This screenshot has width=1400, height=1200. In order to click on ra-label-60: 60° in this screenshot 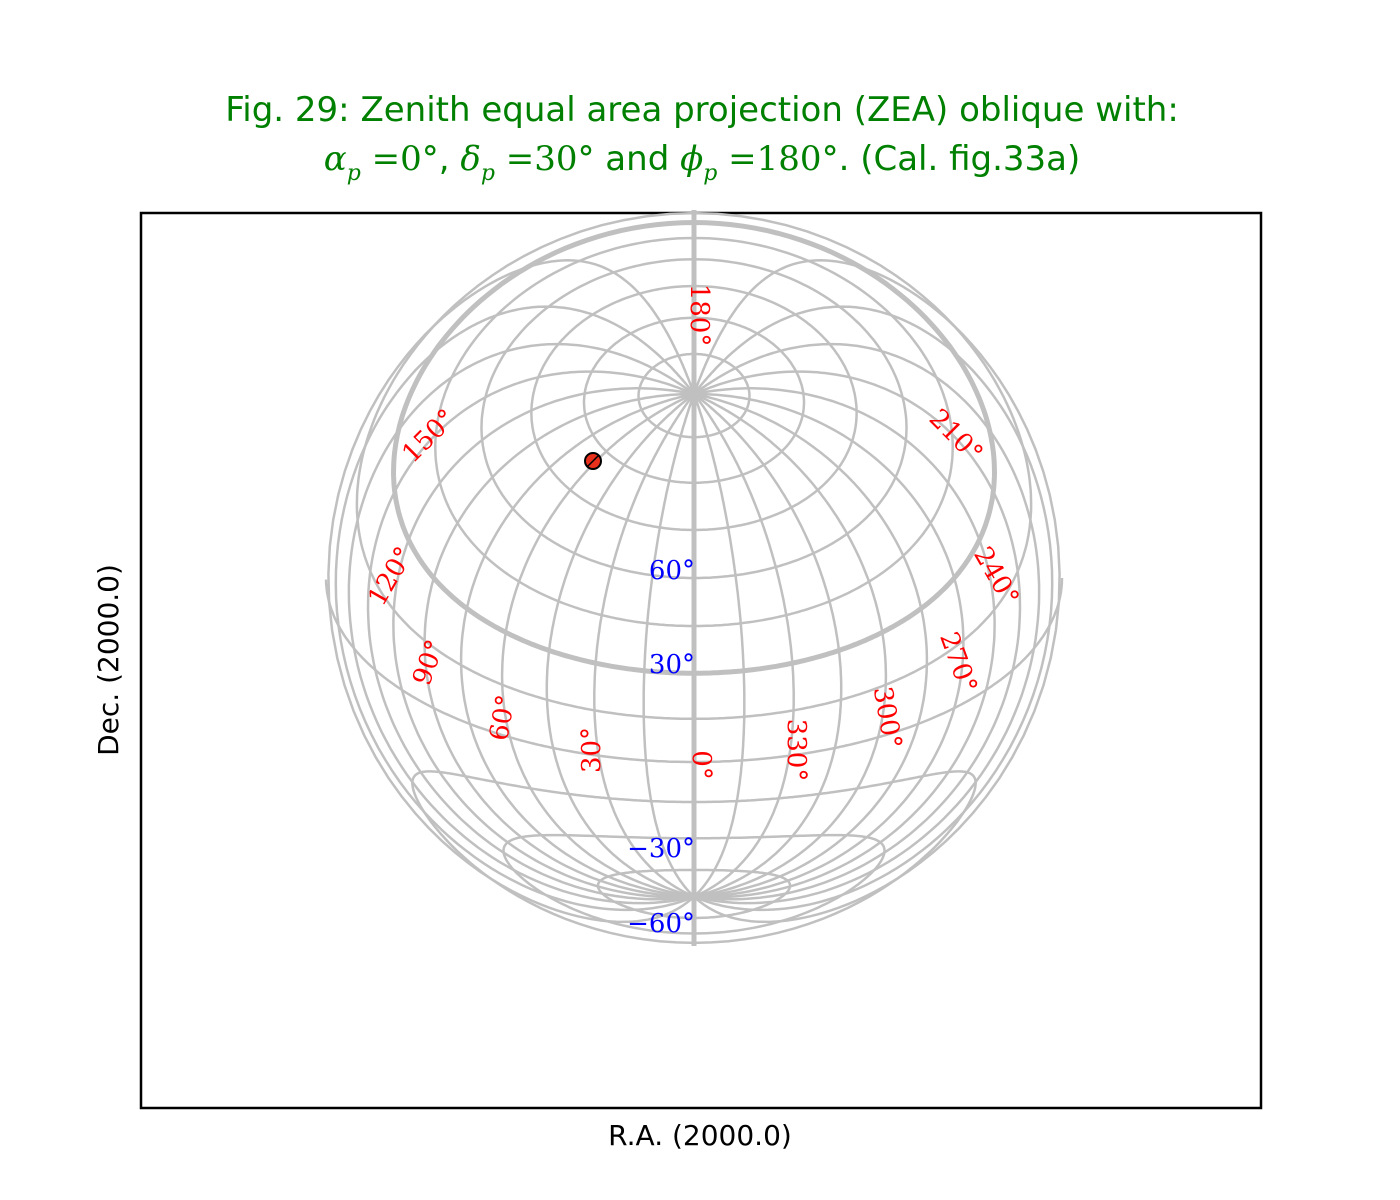, I will do `click(503, 718)`.